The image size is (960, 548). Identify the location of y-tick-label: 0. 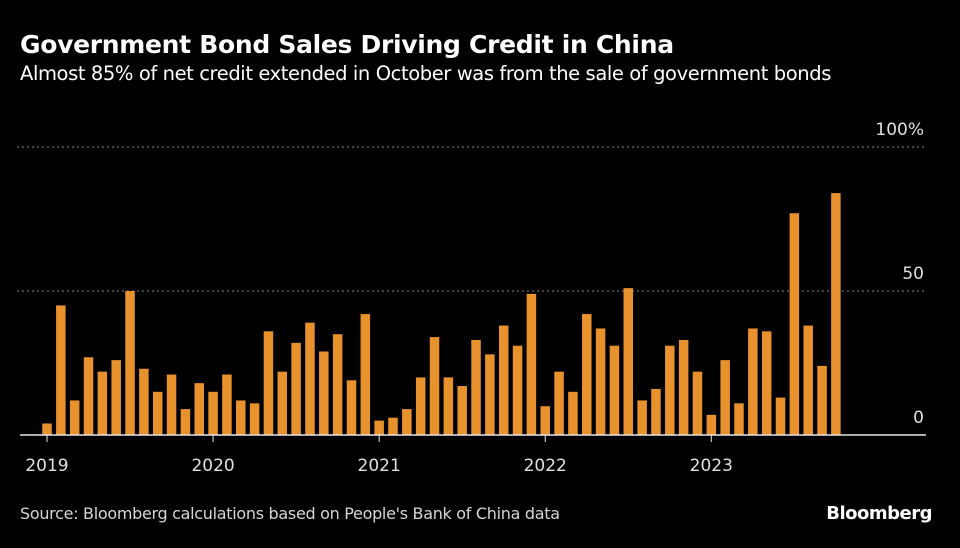
(918, 418).